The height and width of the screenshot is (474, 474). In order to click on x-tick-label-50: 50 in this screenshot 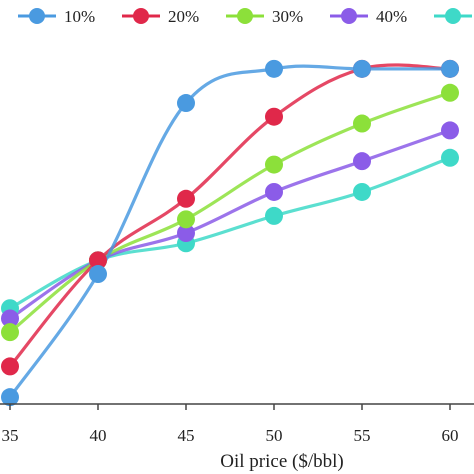, I will do `click(274, 435)`.